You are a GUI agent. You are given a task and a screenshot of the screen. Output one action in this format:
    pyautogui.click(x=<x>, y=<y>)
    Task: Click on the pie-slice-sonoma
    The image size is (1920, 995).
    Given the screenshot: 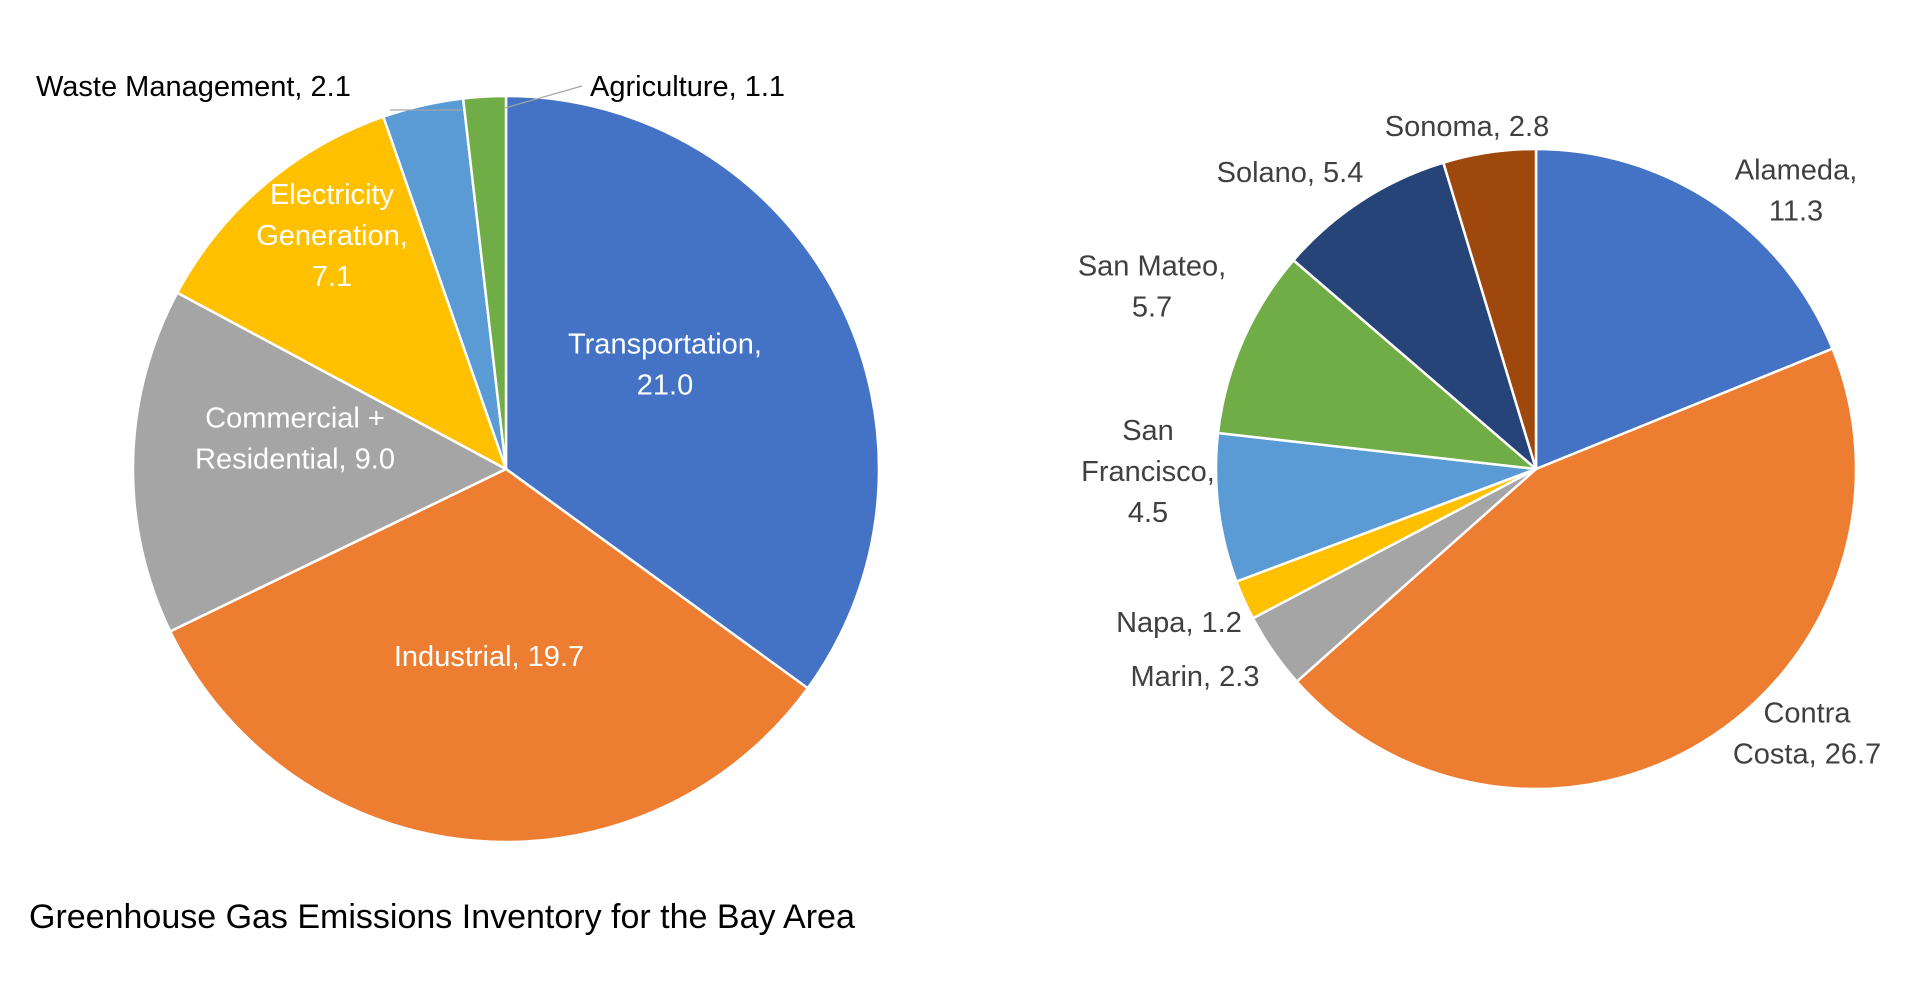 What is the action you would take?
    pyautogui.click(x=1490, y=309)
    